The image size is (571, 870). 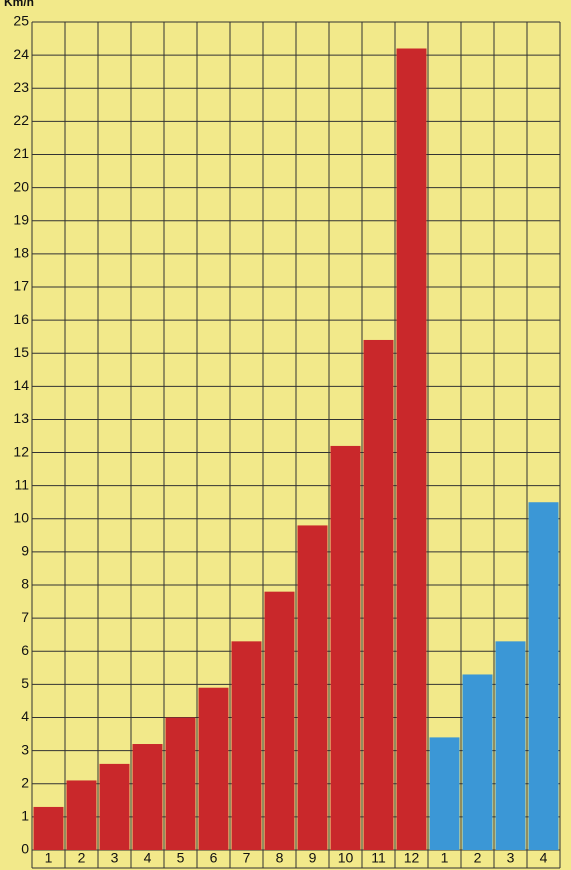 I want to click on y-tick-label: 4, so click(x=25, y=716).